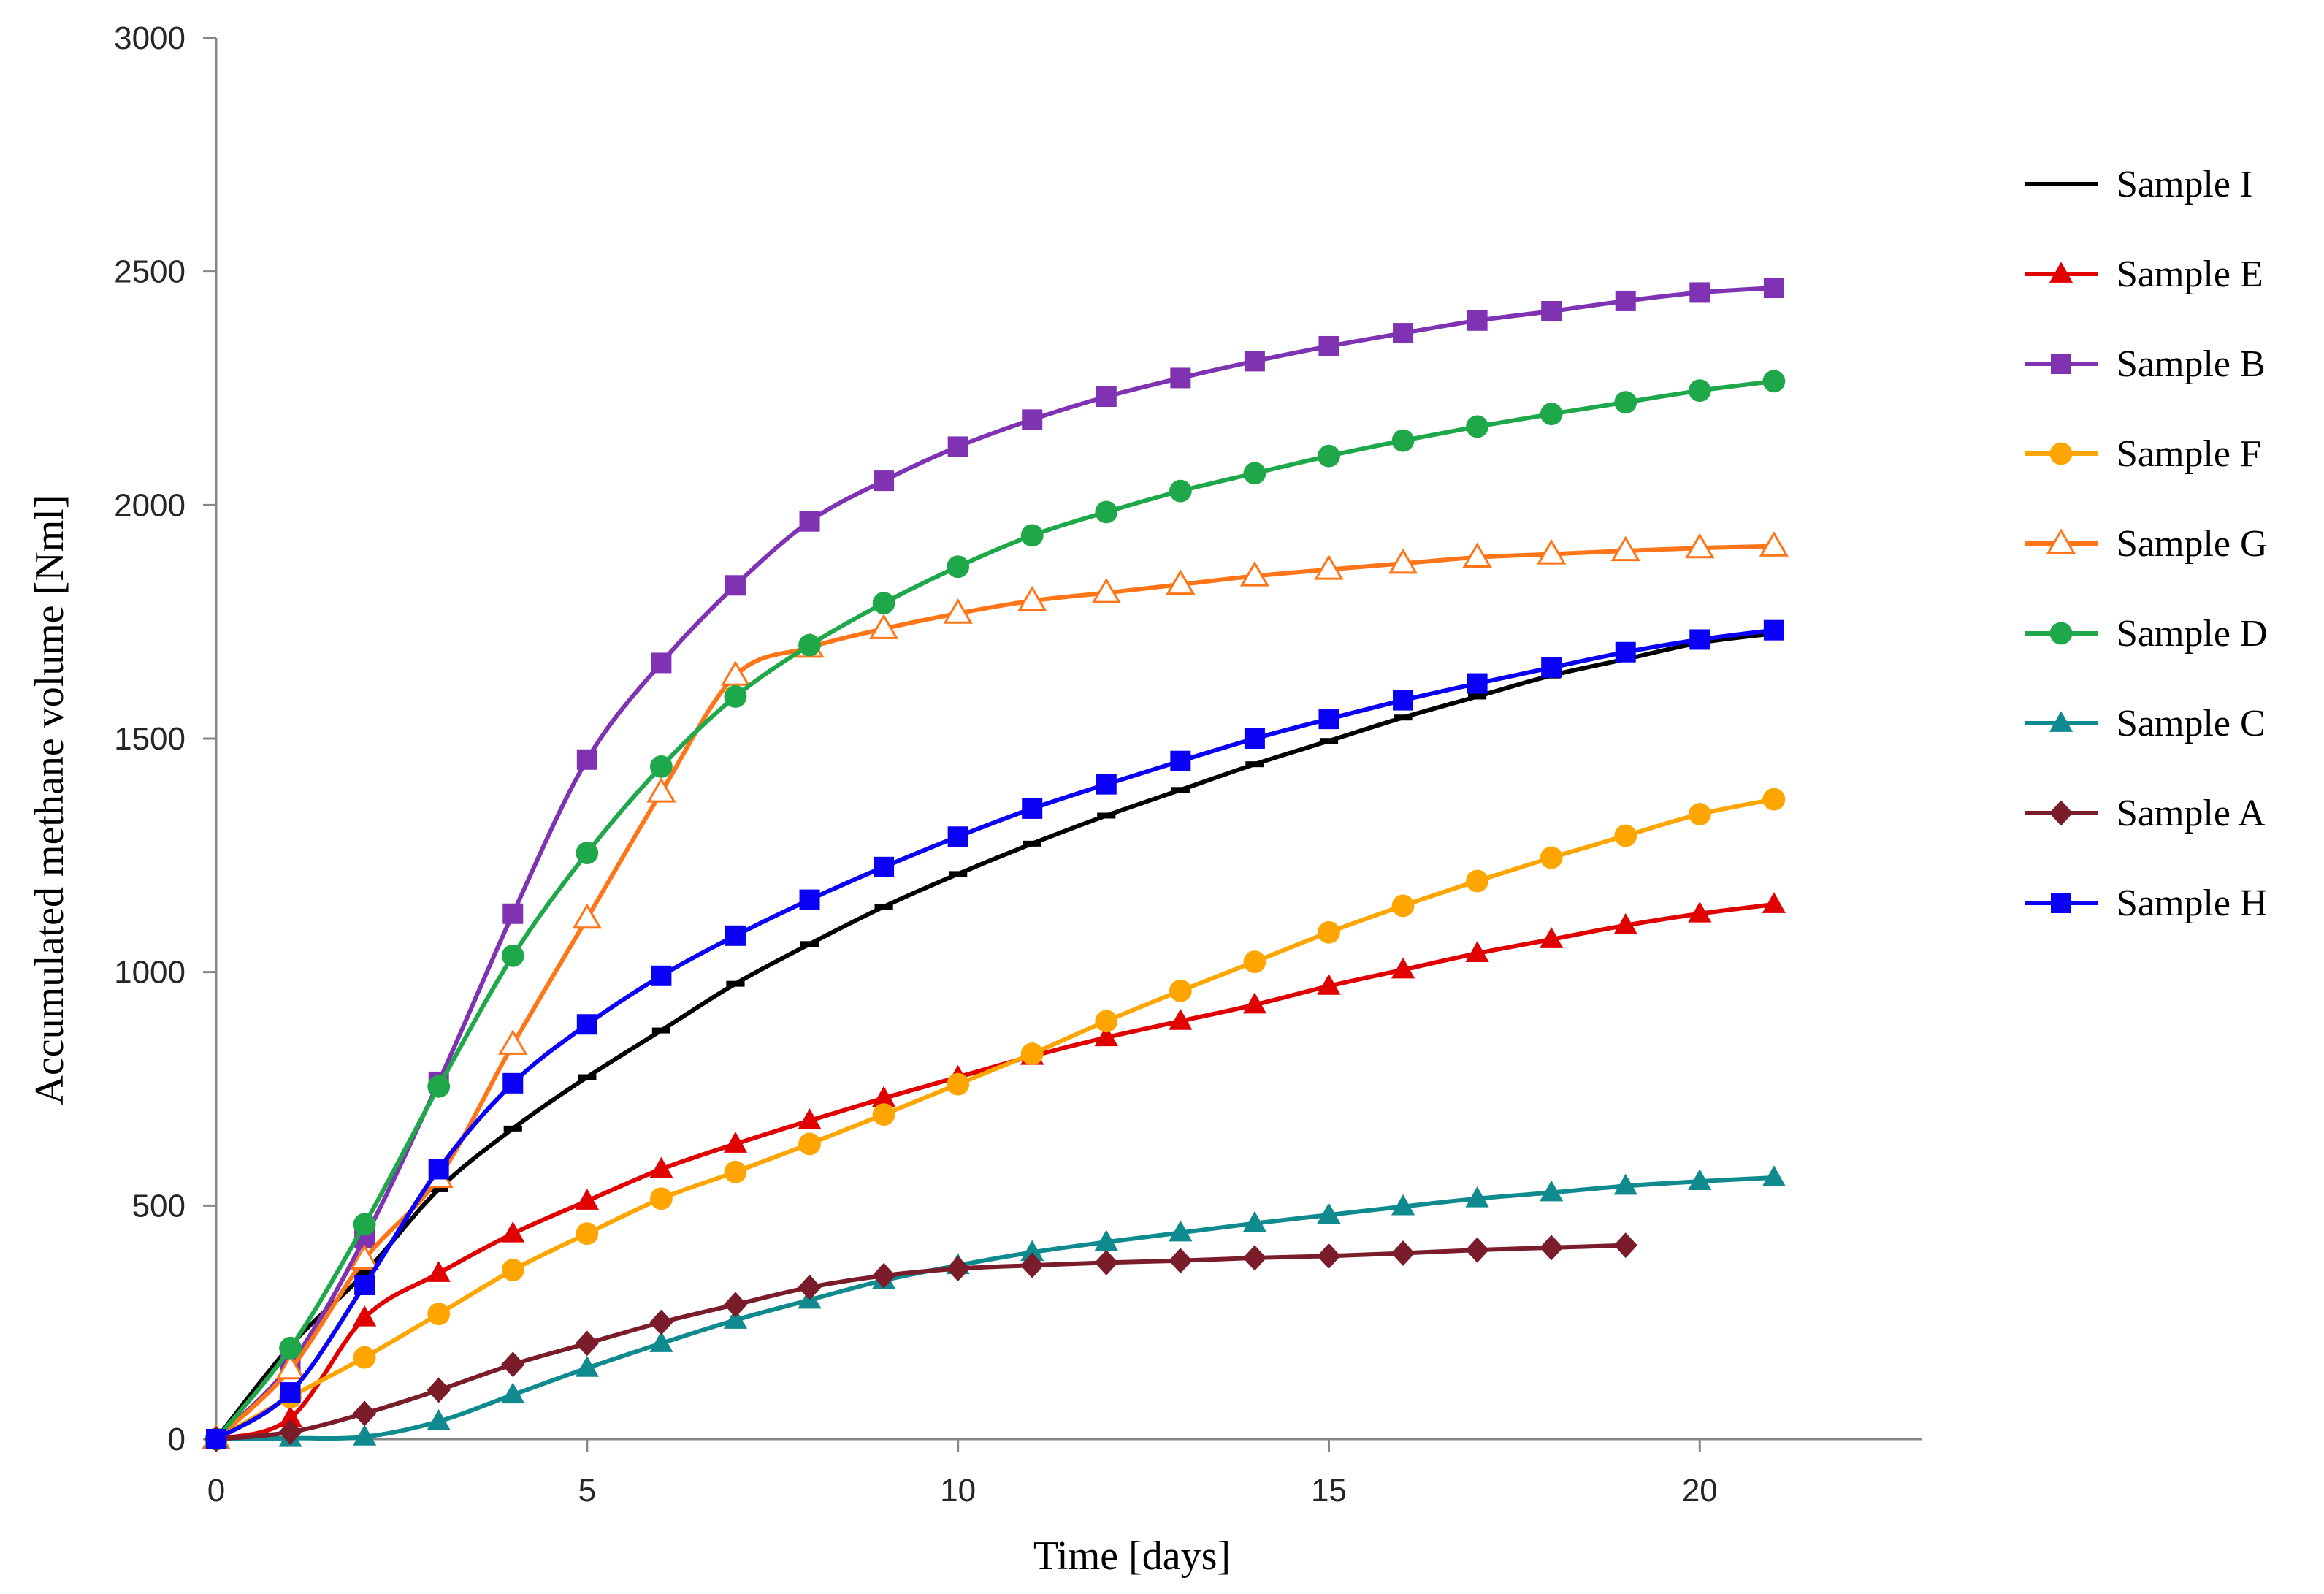  Describe the element at coordinates (150, 38) in the screenshot. I see `y-tick-label: 3000` at that location.